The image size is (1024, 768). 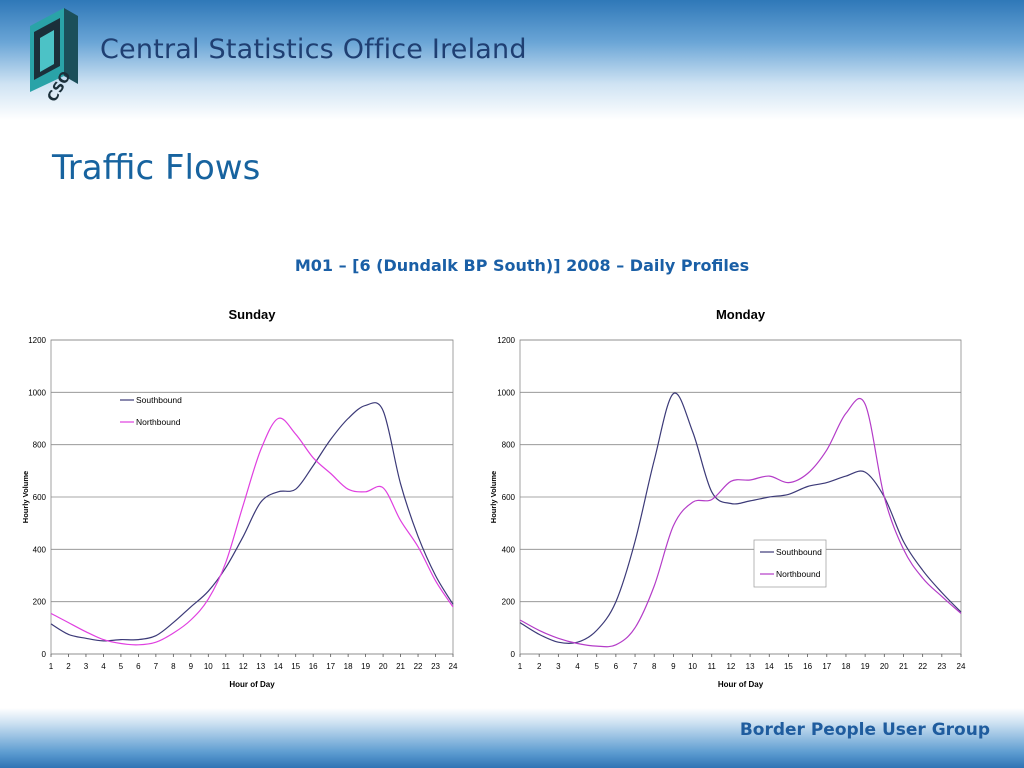 I want to click on monday-x-tick-label: 12, so click(x=730, y=666).